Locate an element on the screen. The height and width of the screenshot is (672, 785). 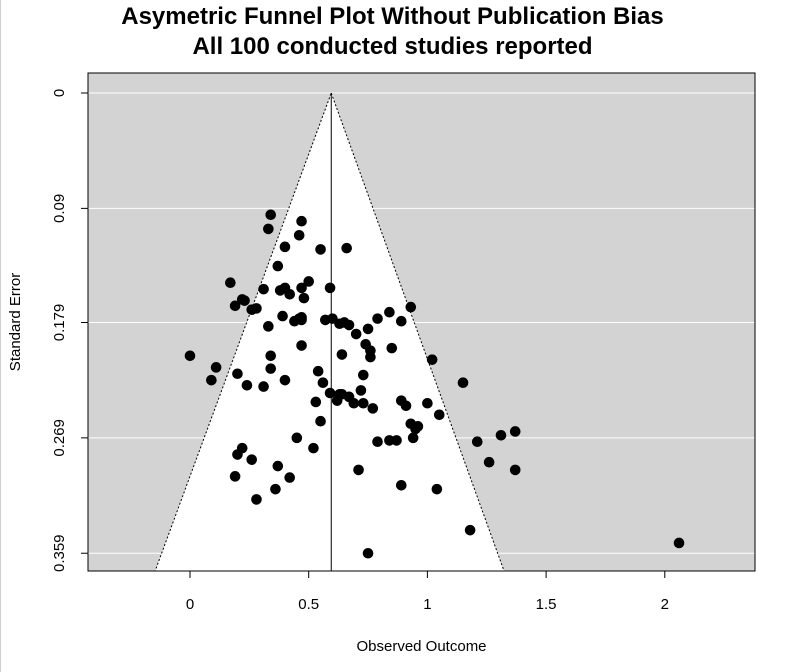
y-axis-label: Standard Error is located at coordinates (15, 322).